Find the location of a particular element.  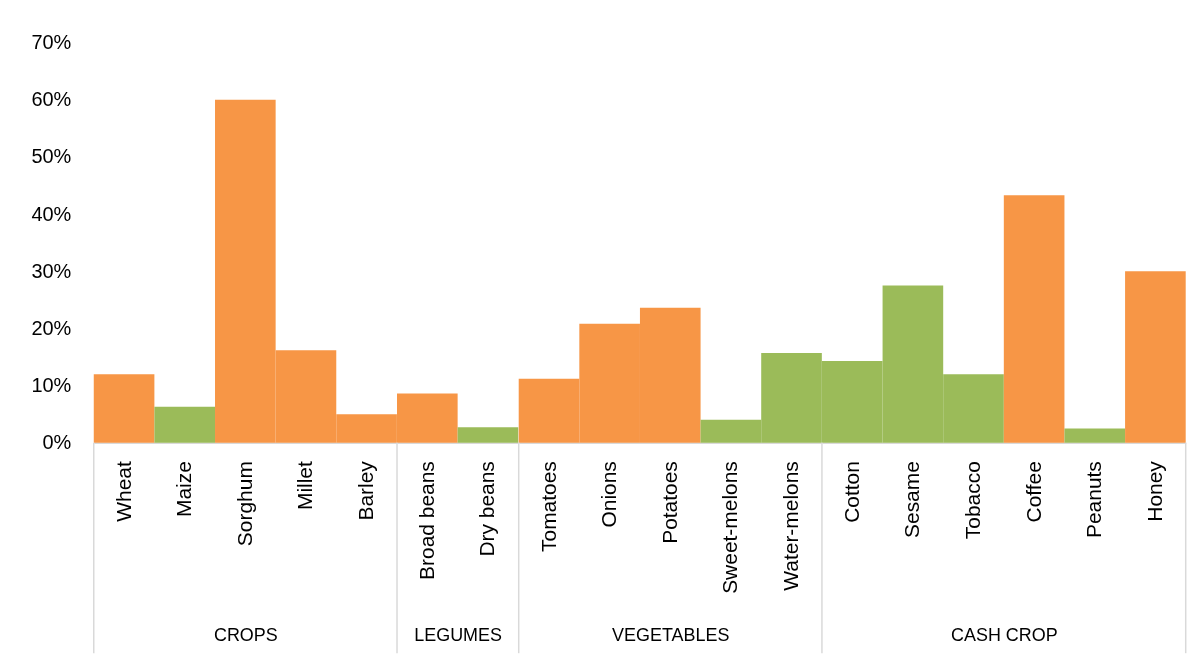

x-axis-title: LEGUMES is located at coordinates (458, 634).